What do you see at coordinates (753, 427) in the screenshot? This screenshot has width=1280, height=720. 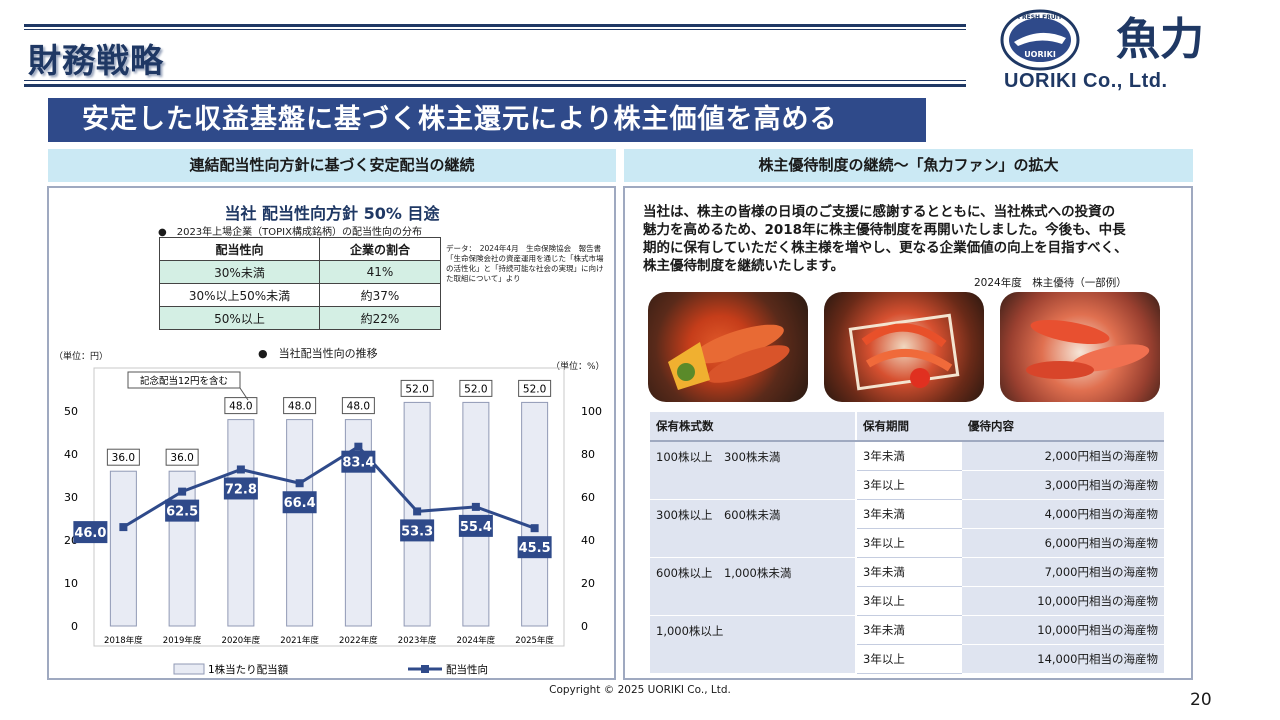 I see `header-cell: 保有株式数` at bounding box center [753, 427].